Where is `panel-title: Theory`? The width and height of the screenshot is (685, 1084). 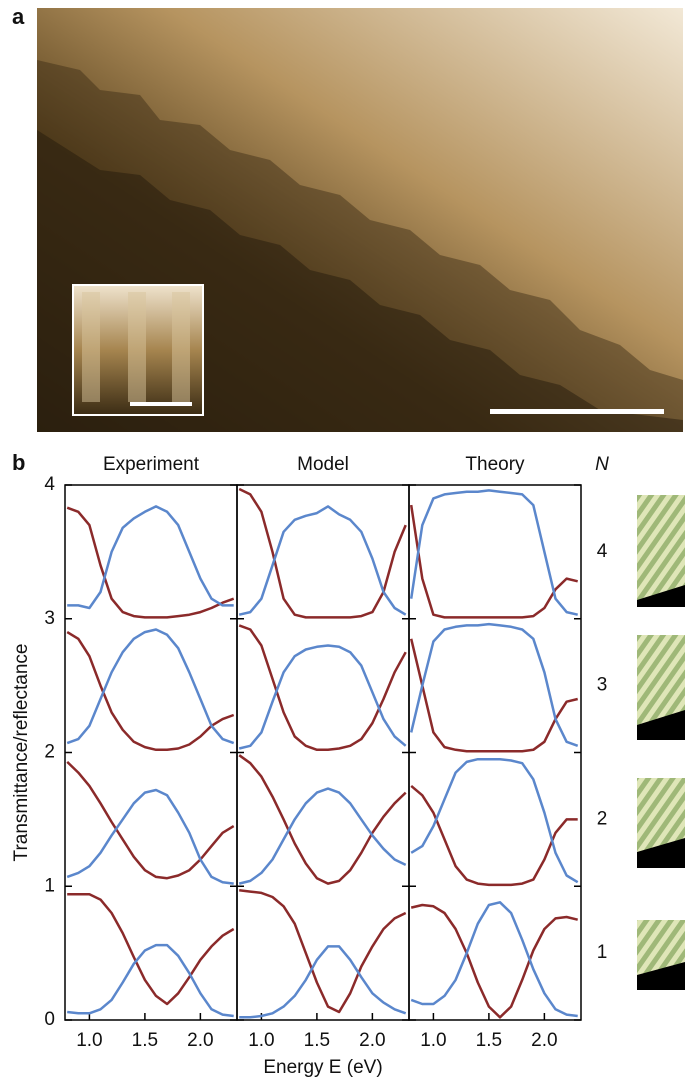 panel-title: Theory is located at coordinates (495, 464).